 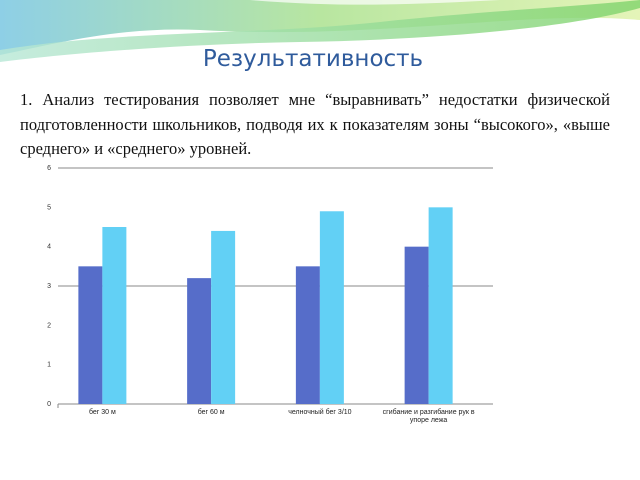 I want to click on y-tick-label: 2, so click(x=49, y=325).